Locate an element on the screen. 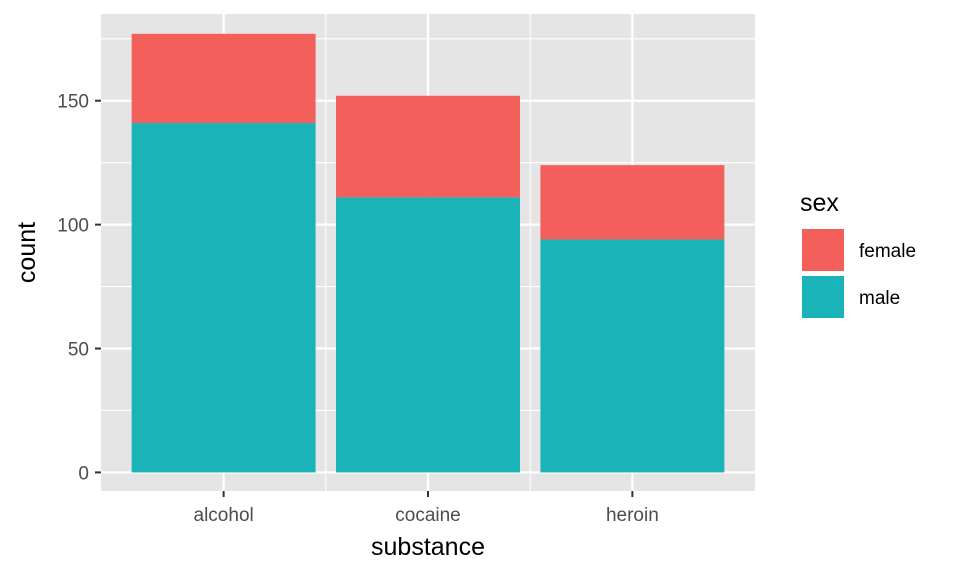 The height and width of the screenshot is (576, 960). y-tick-label: 150 is located at coordinates (73, 102).